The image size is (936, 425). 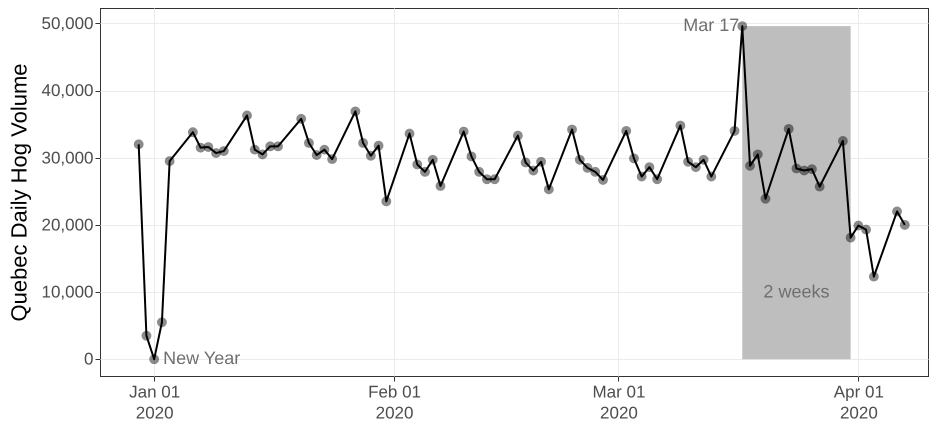 I want to click on band-label: 2 weeks, so click(x=796, y=291).